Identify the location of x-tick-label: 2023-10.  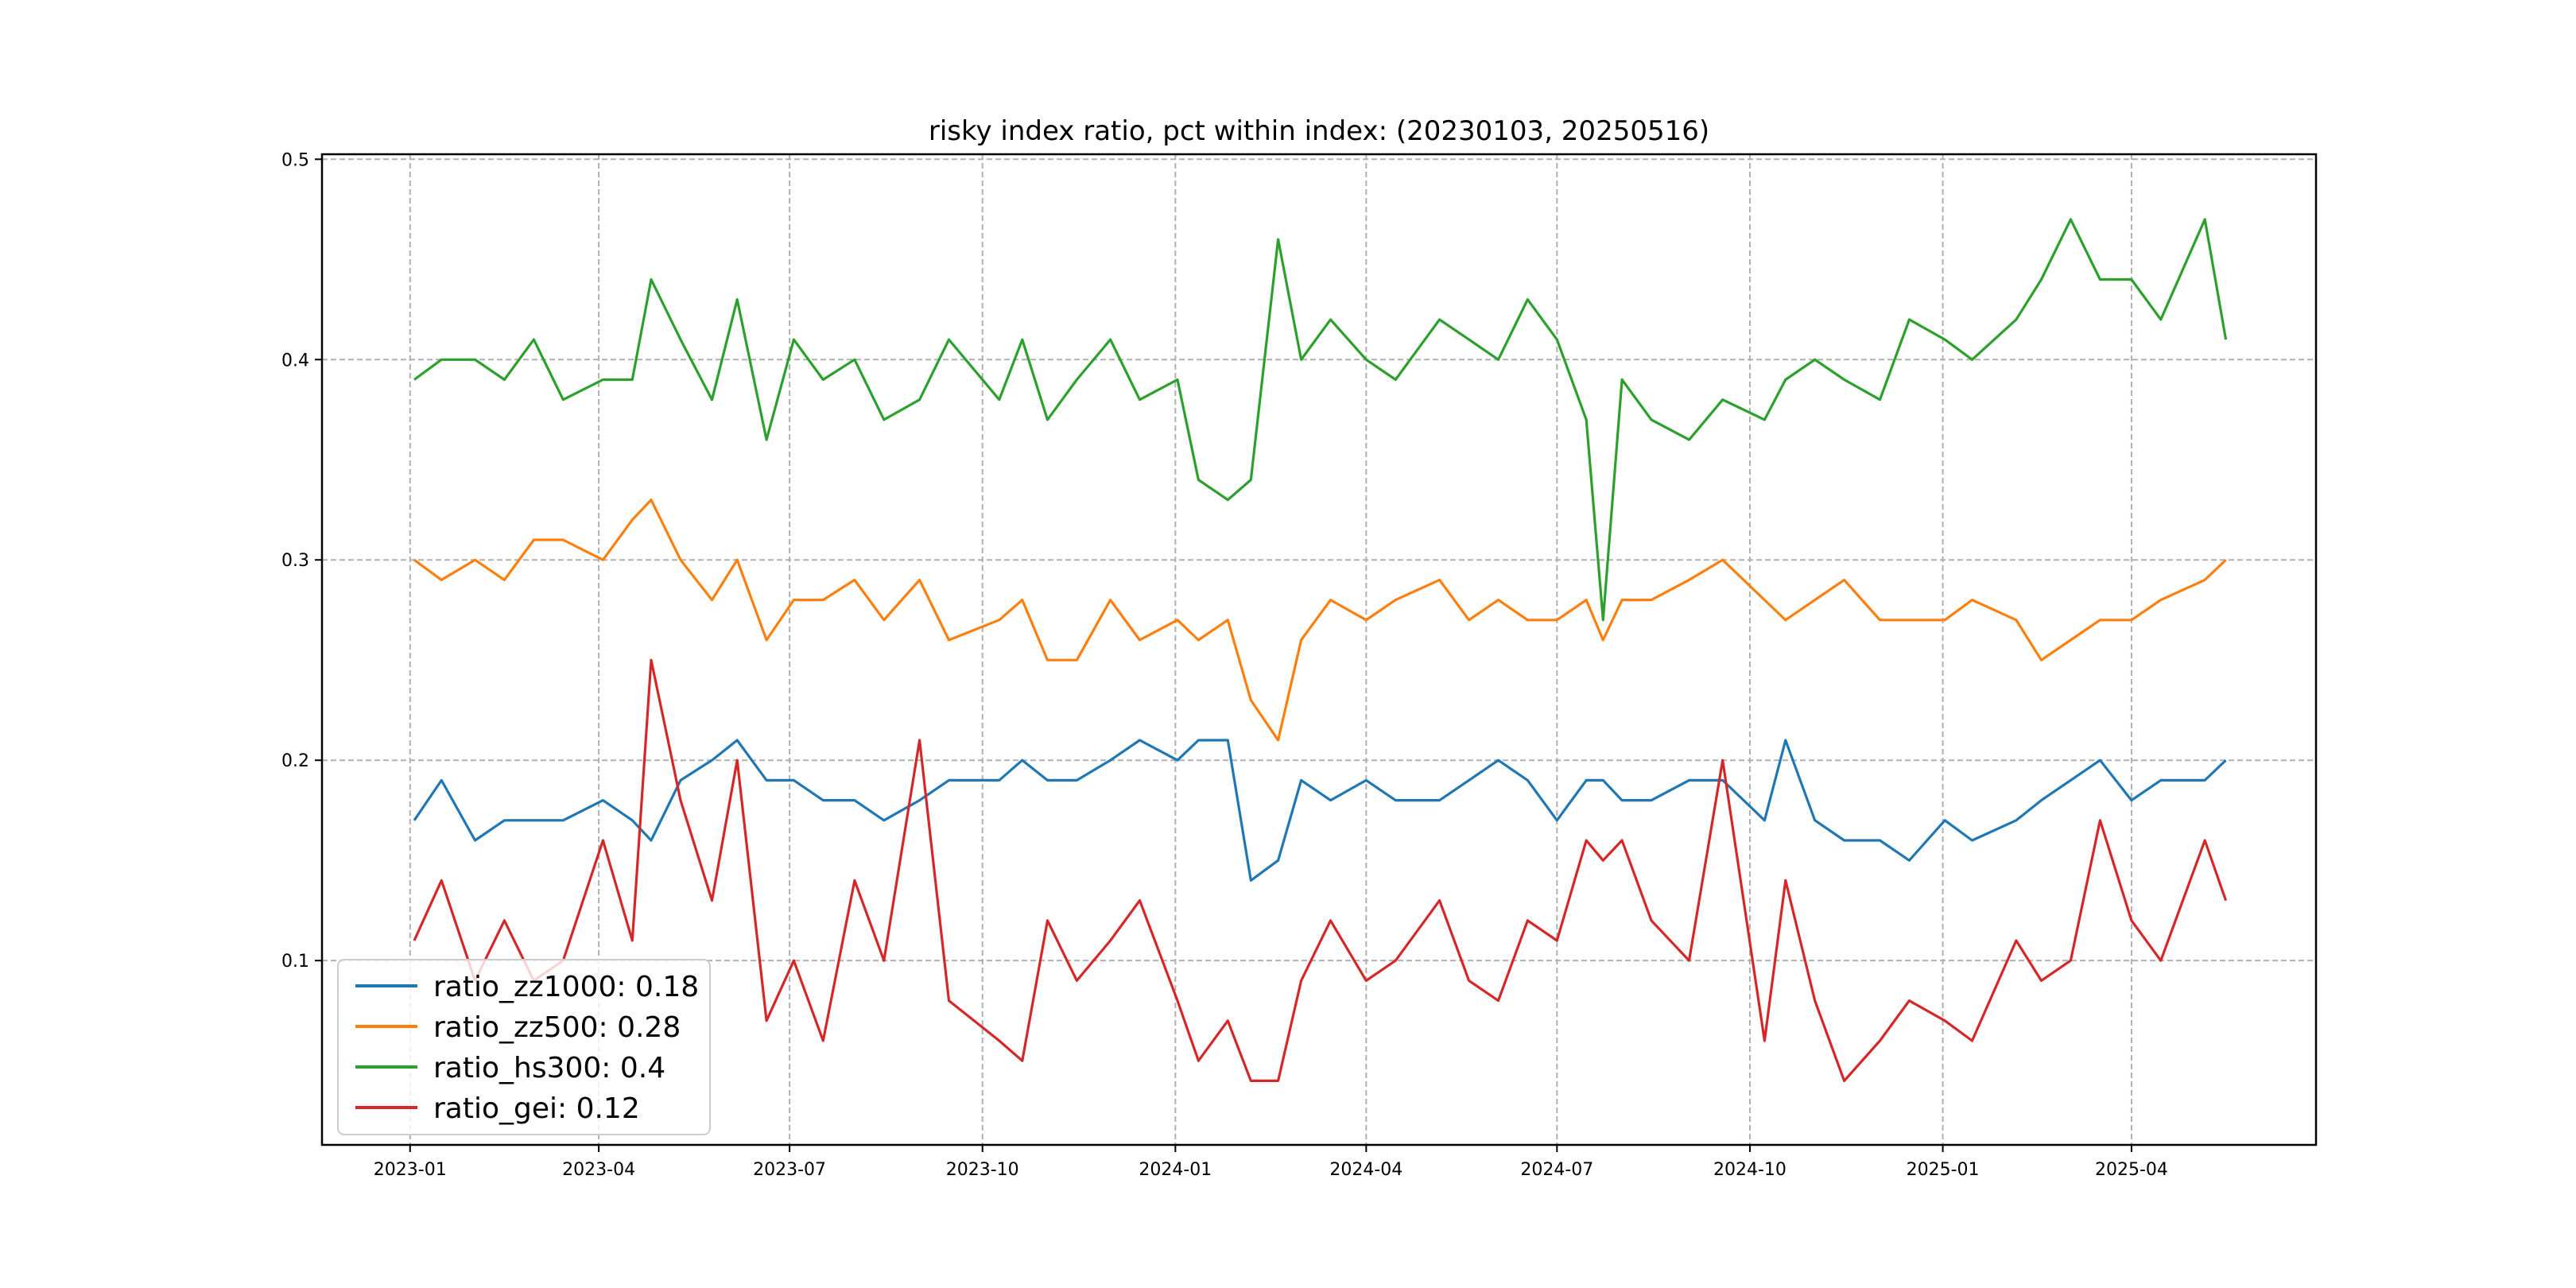
(983, 1170).